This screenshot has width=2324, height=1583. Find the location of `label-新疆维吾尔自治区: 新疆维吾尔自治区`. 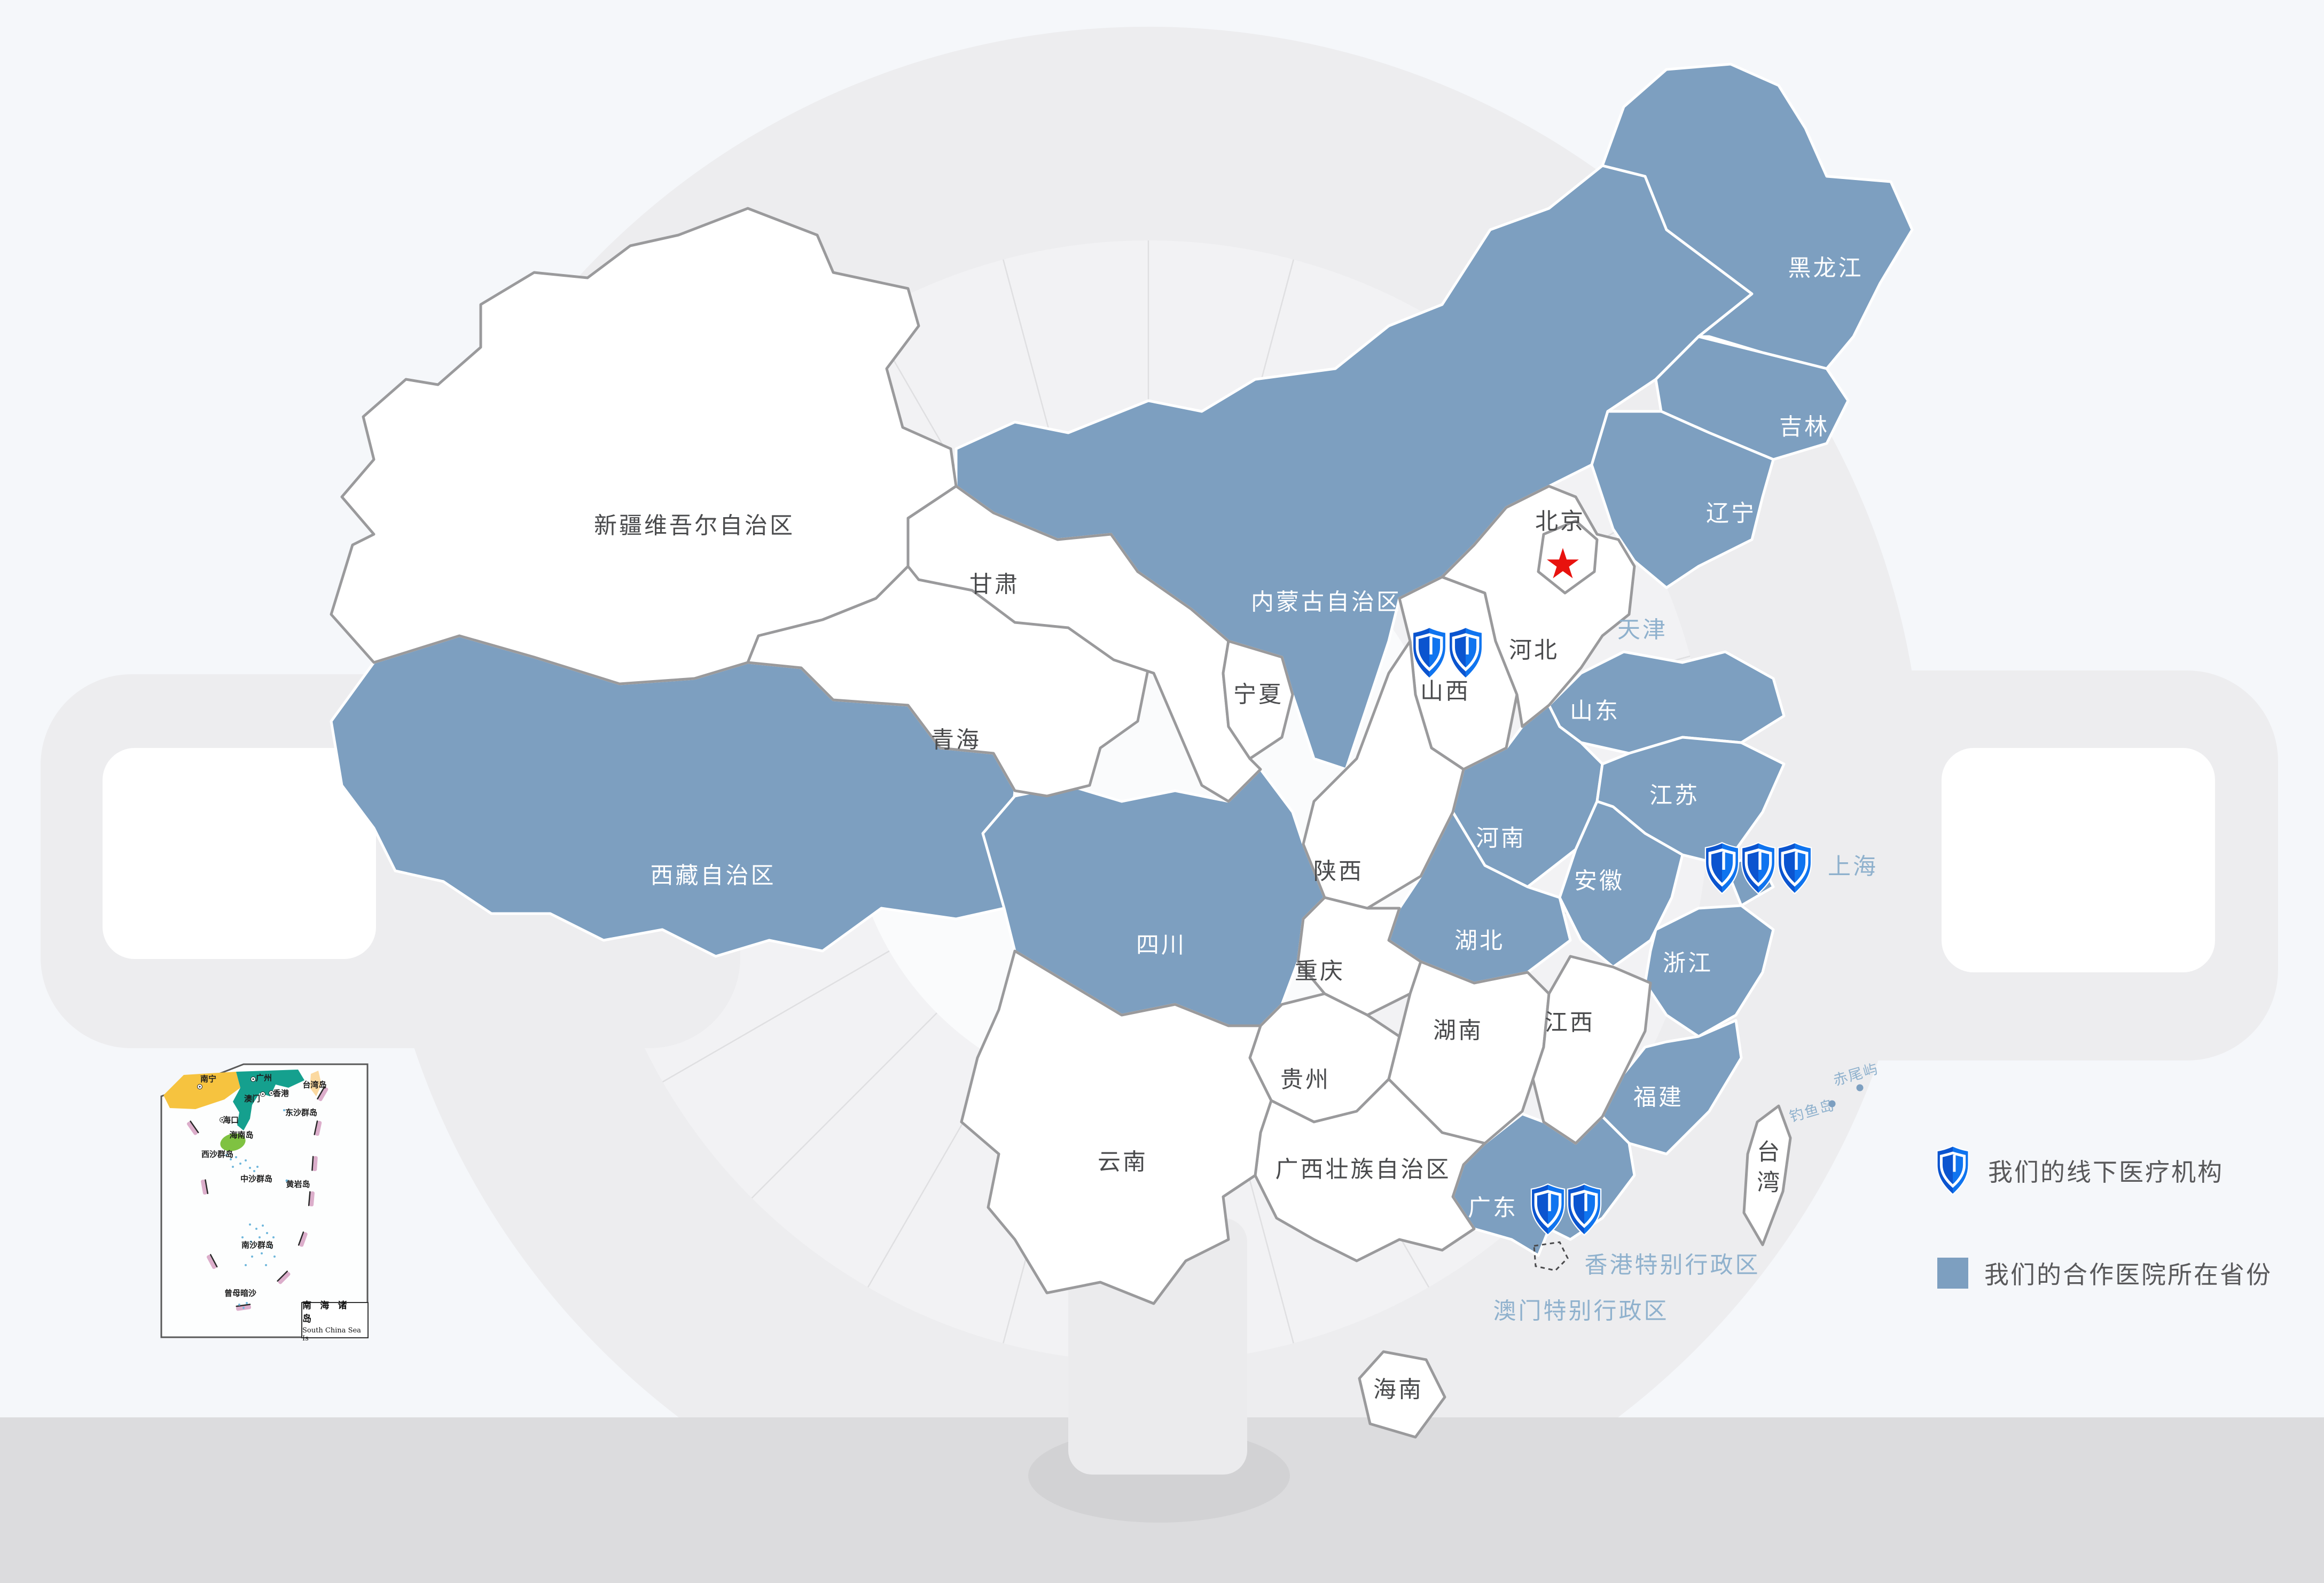

label-新疆维吾尔自治区: 新疆维吾尔自治区 is located at coordinates (694, 526).